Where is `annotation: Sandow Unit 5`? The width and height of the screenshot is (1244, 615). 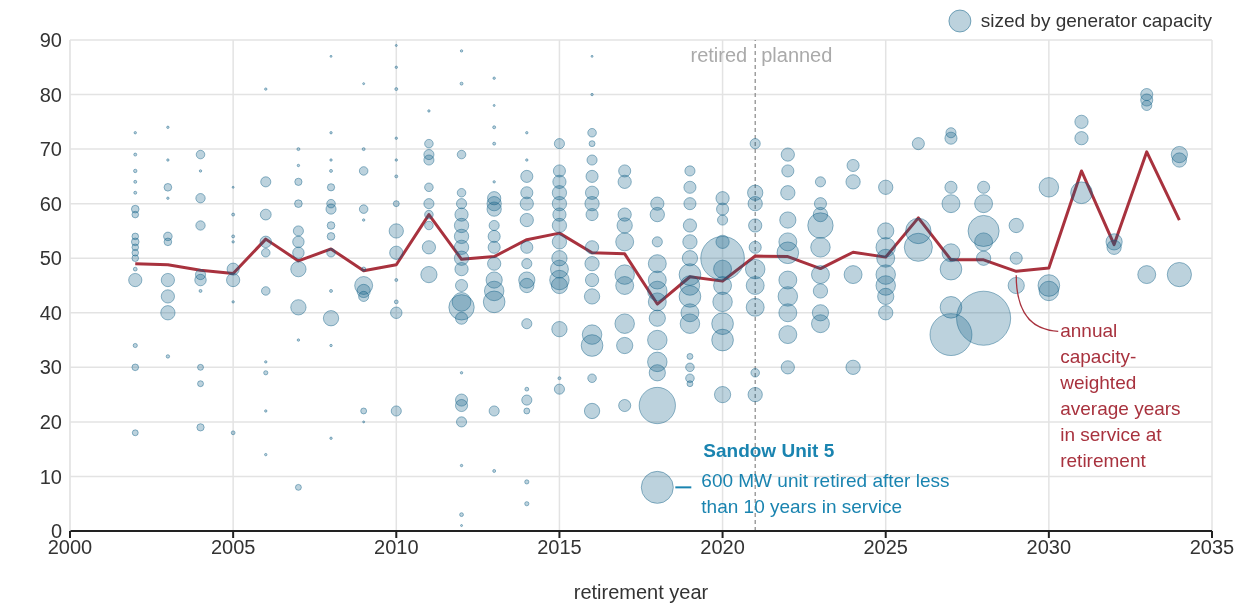
annotation: Sandow Unit 5 is located at coordinates (769, 451).